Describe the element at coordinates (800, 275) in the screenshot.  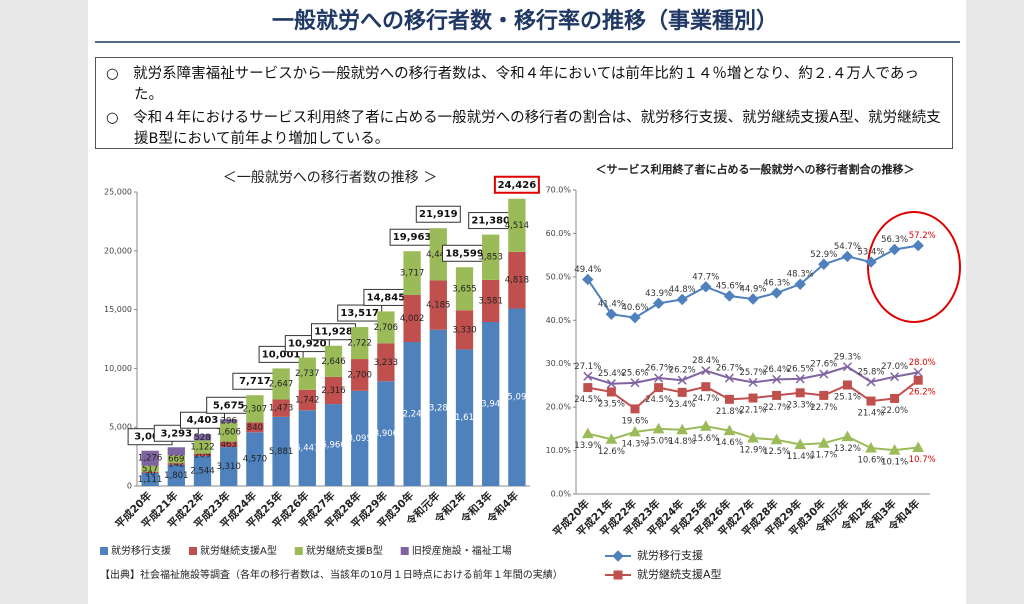
I see `value-label: 48.3%` at that location.